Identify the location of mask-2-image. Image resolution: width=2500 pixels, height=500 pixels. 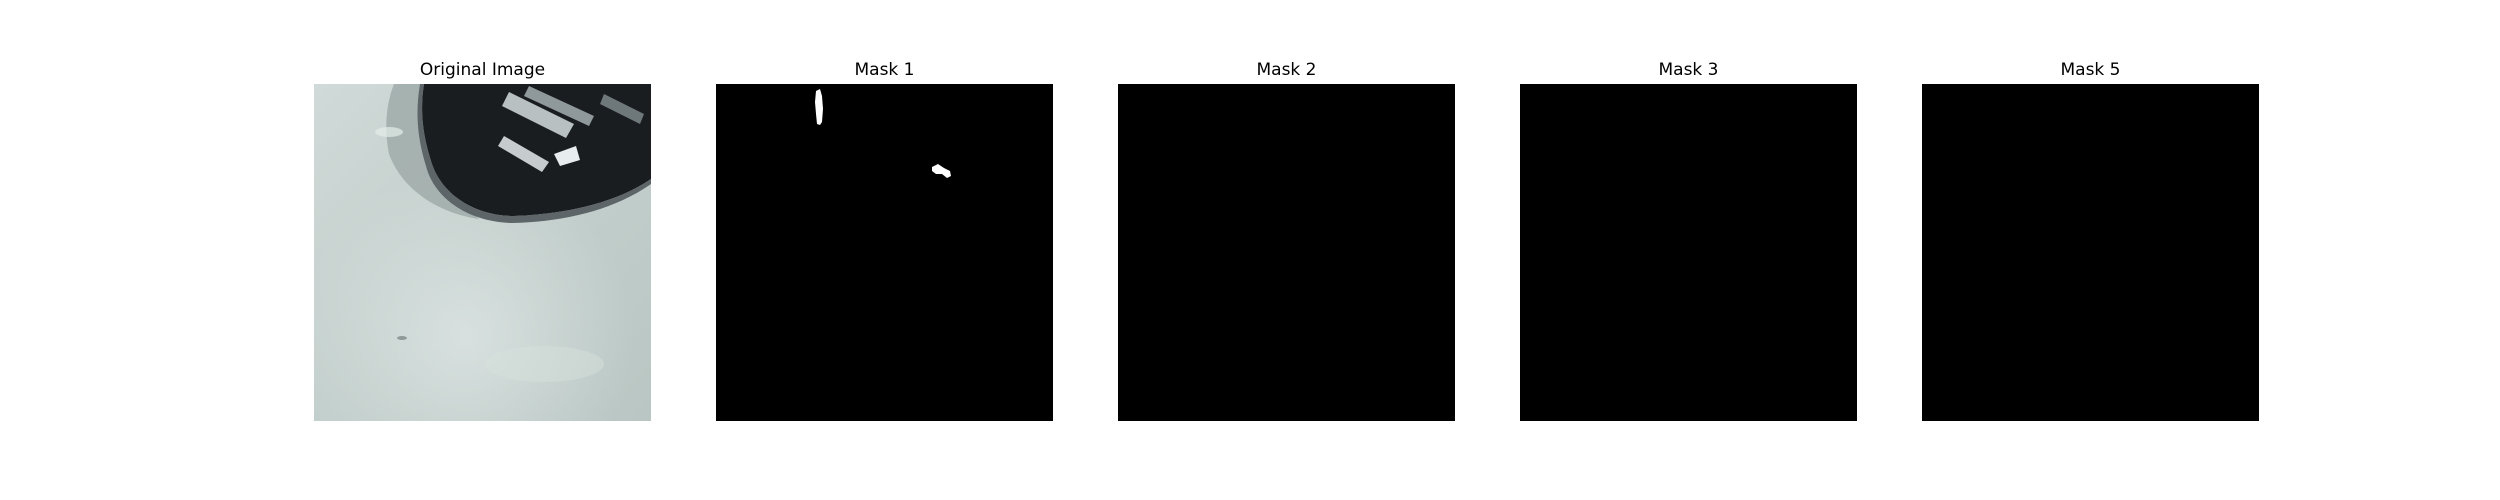
(1286, 252).